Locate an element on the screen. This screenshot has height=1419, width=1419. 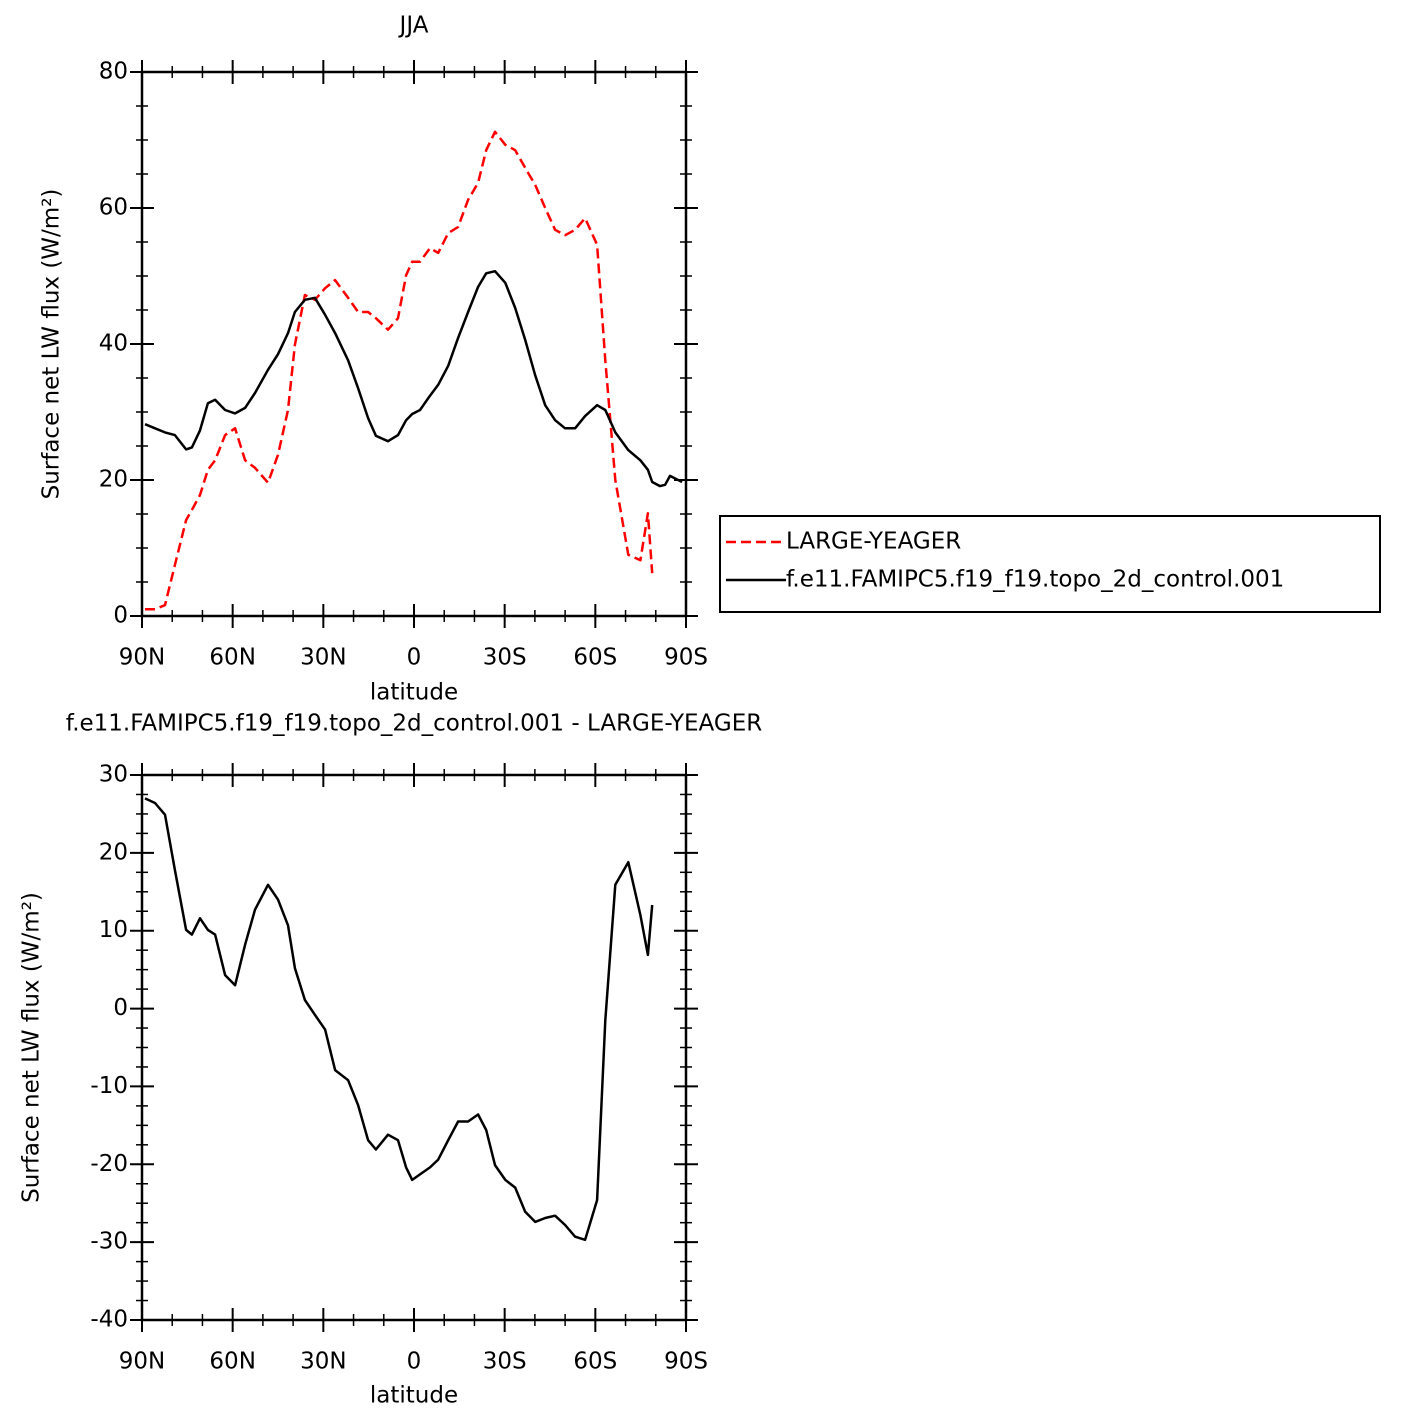
y-tick-label: -10 is located at coordinates (109, 1086).